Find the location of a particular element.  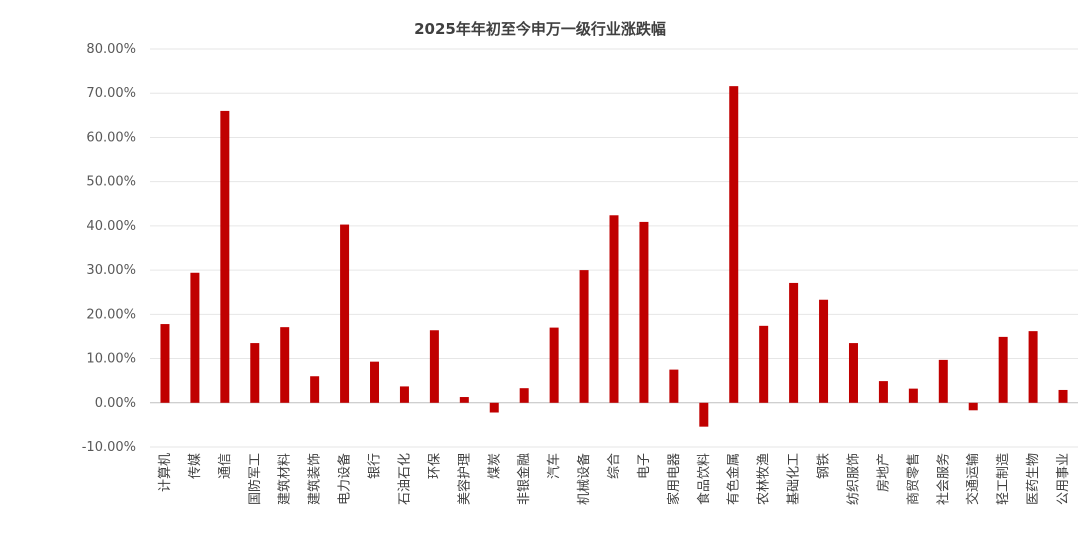

x-tick-label: 通信 is located at coordinates (225, 466).